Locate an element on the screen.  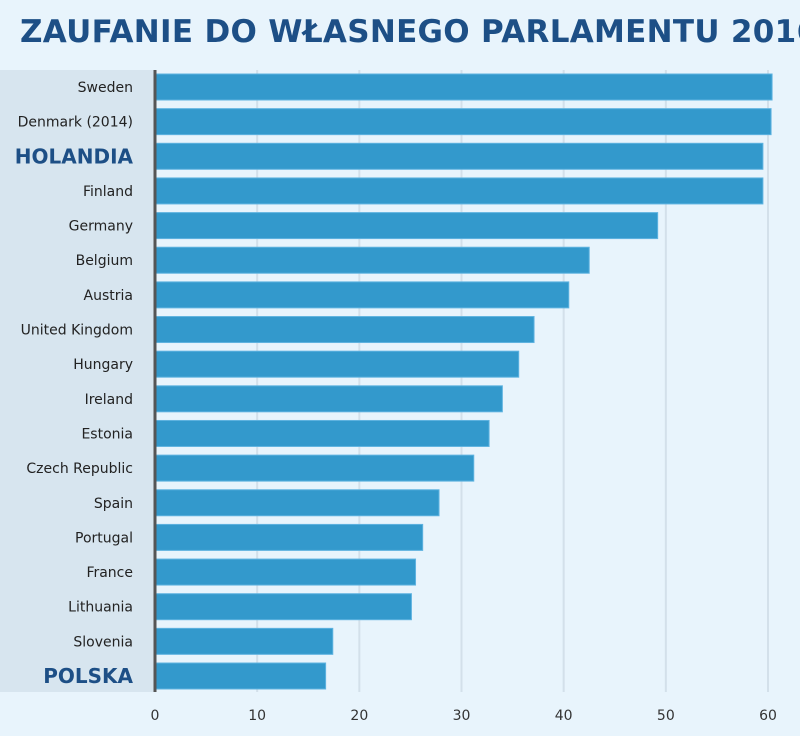
bar-united-kingdom is located at coordinates (344, 330).